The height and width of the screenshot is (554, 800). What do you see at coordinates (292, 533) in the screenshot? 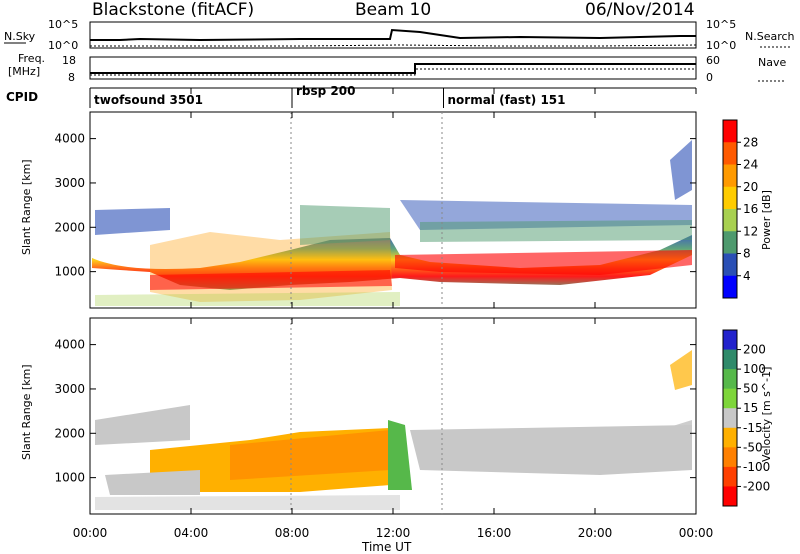
I see `time-tick-label: 08:00` at bounding box center [292, 533].